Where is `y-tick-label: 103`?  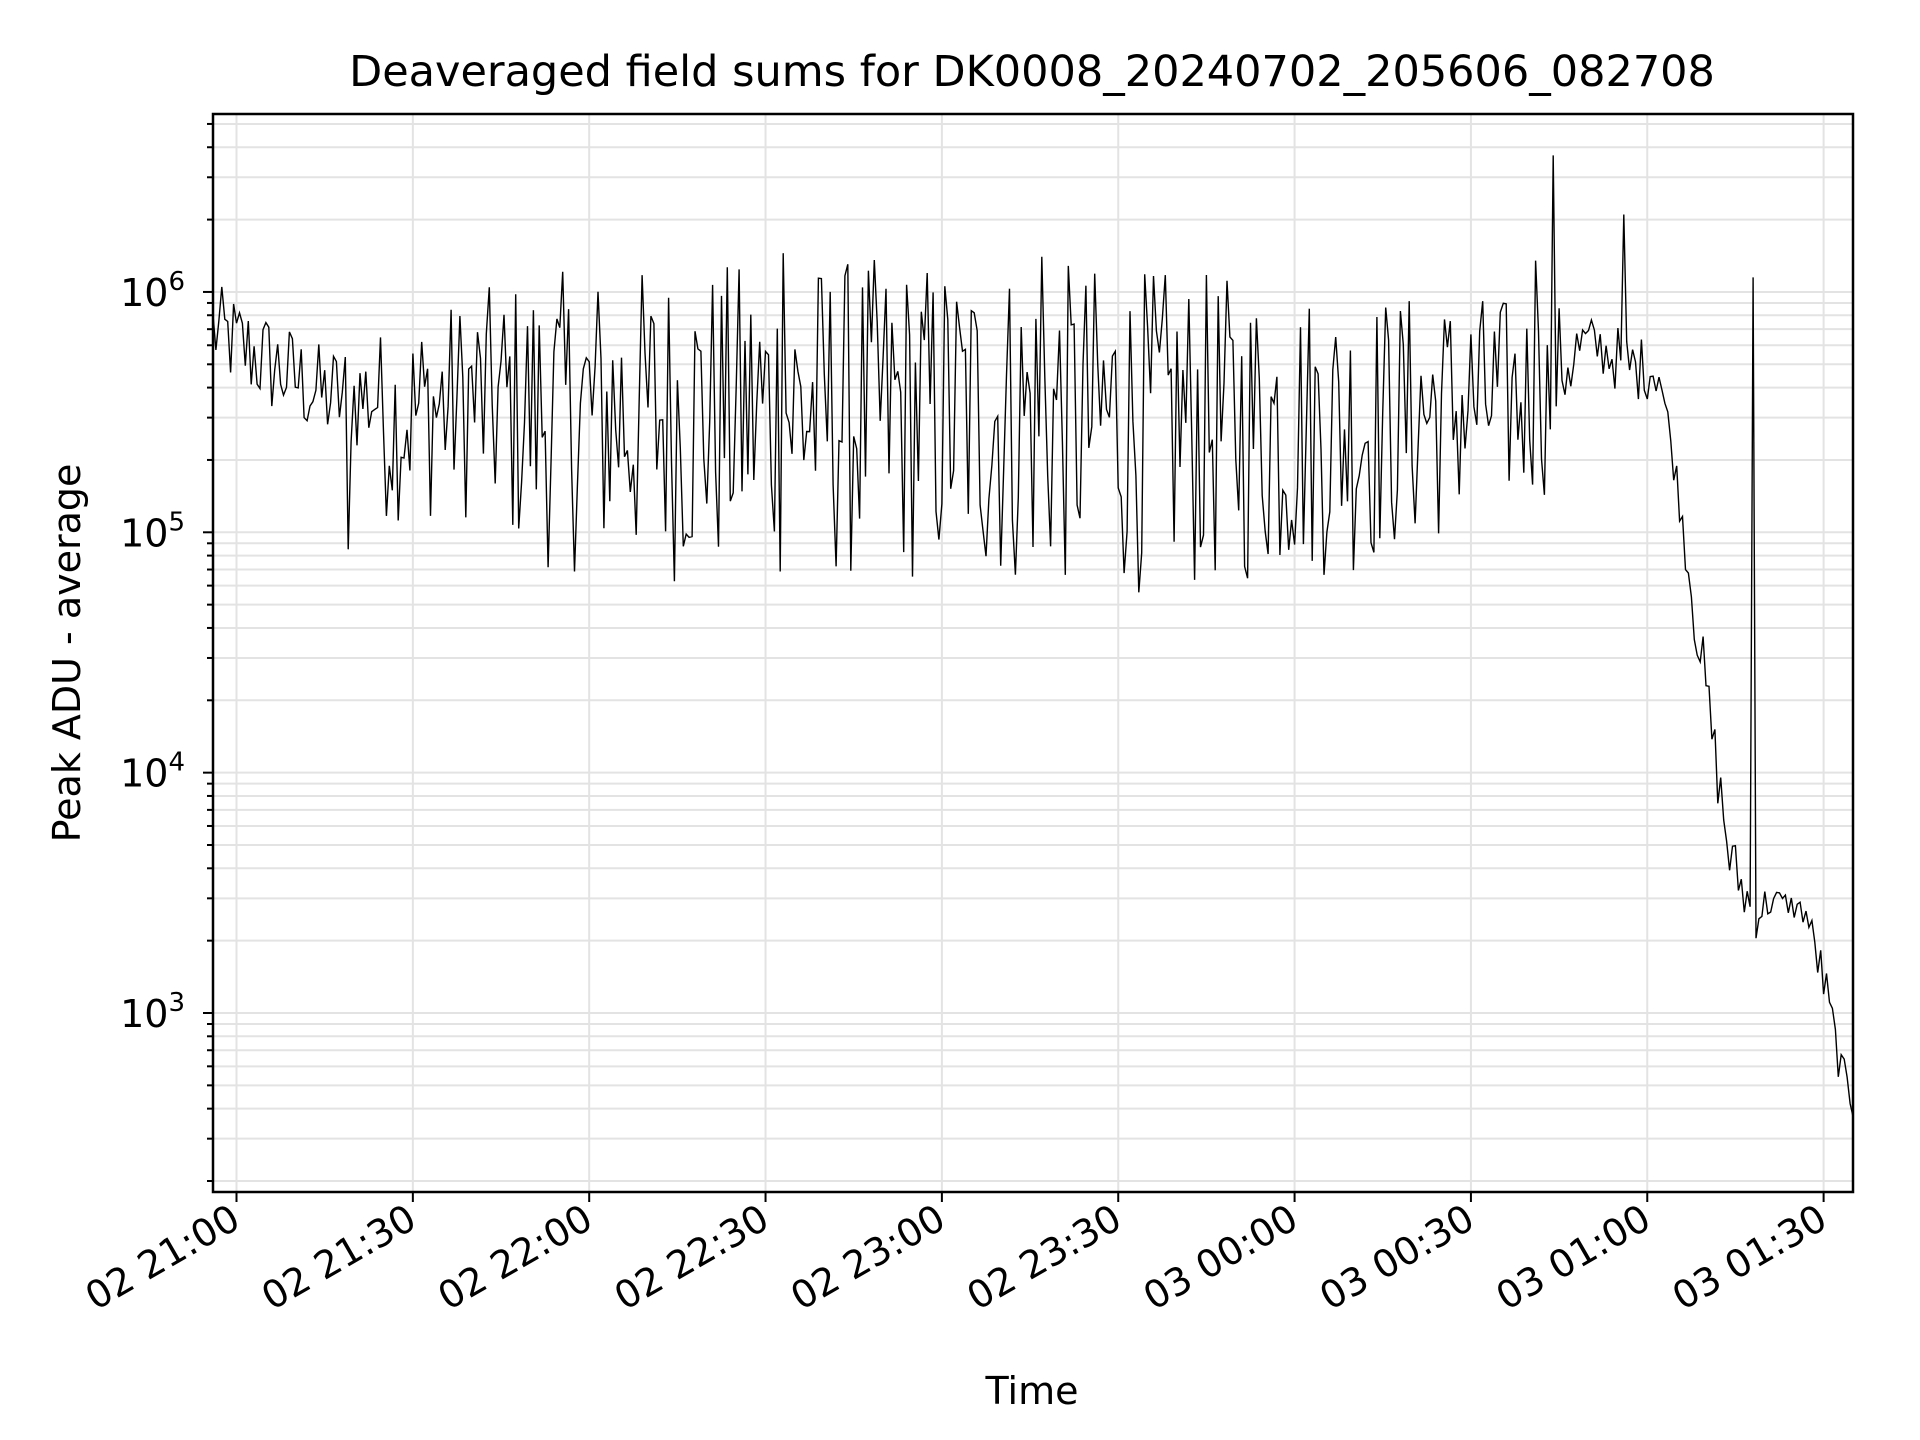
y-tick-label: 103 is located at coordinates (152, 1012).